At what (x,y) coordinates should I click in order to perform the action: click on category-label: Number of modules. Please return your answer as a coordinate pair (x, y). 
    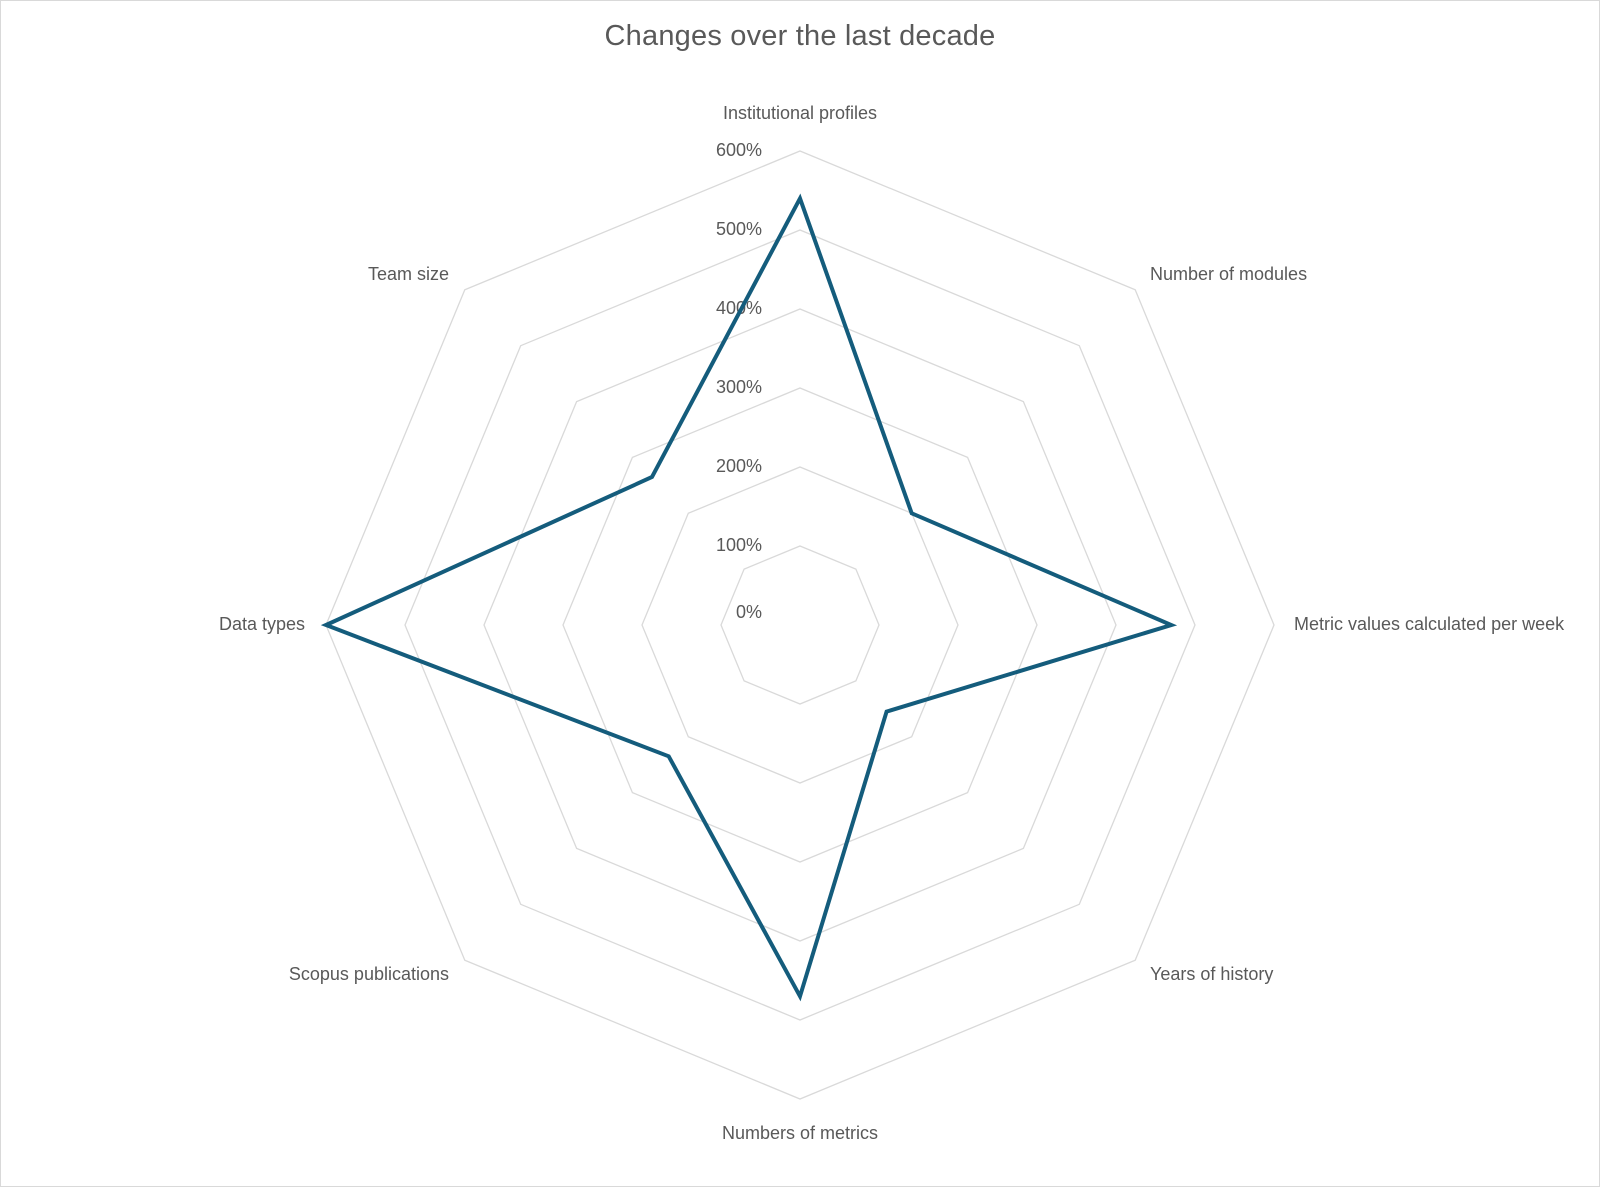
    Looking at the image, I should click on (1228, 274).